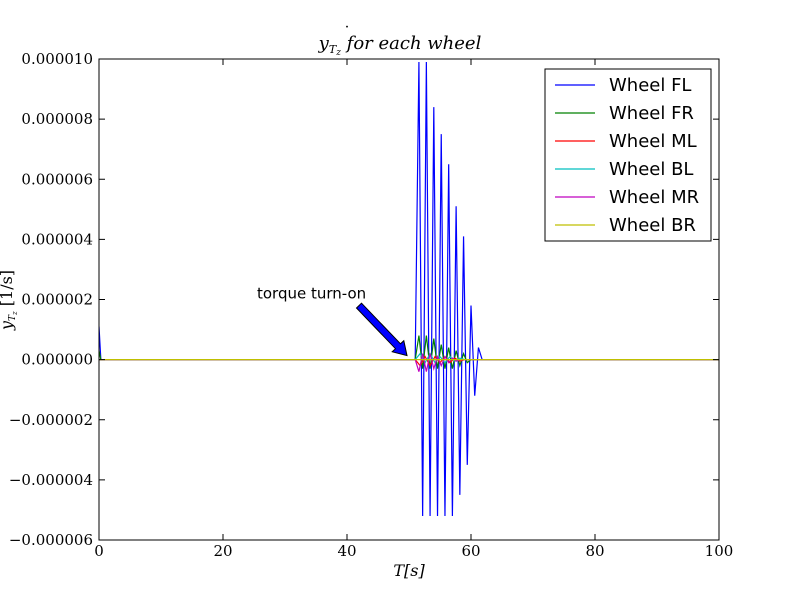 This screenshot has width=800, height=600. I want to click on x-tick-label: 20, so click(222, 551).